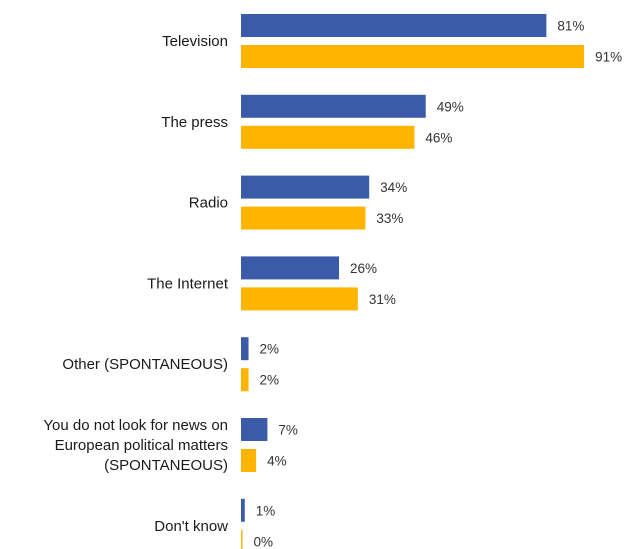 Image resolution: width=641 pixels, height=549 pixels. Describe the element at coordinates (450, 106) in the screenshot. I see `value-label-1-series-0: 49%` at that location.